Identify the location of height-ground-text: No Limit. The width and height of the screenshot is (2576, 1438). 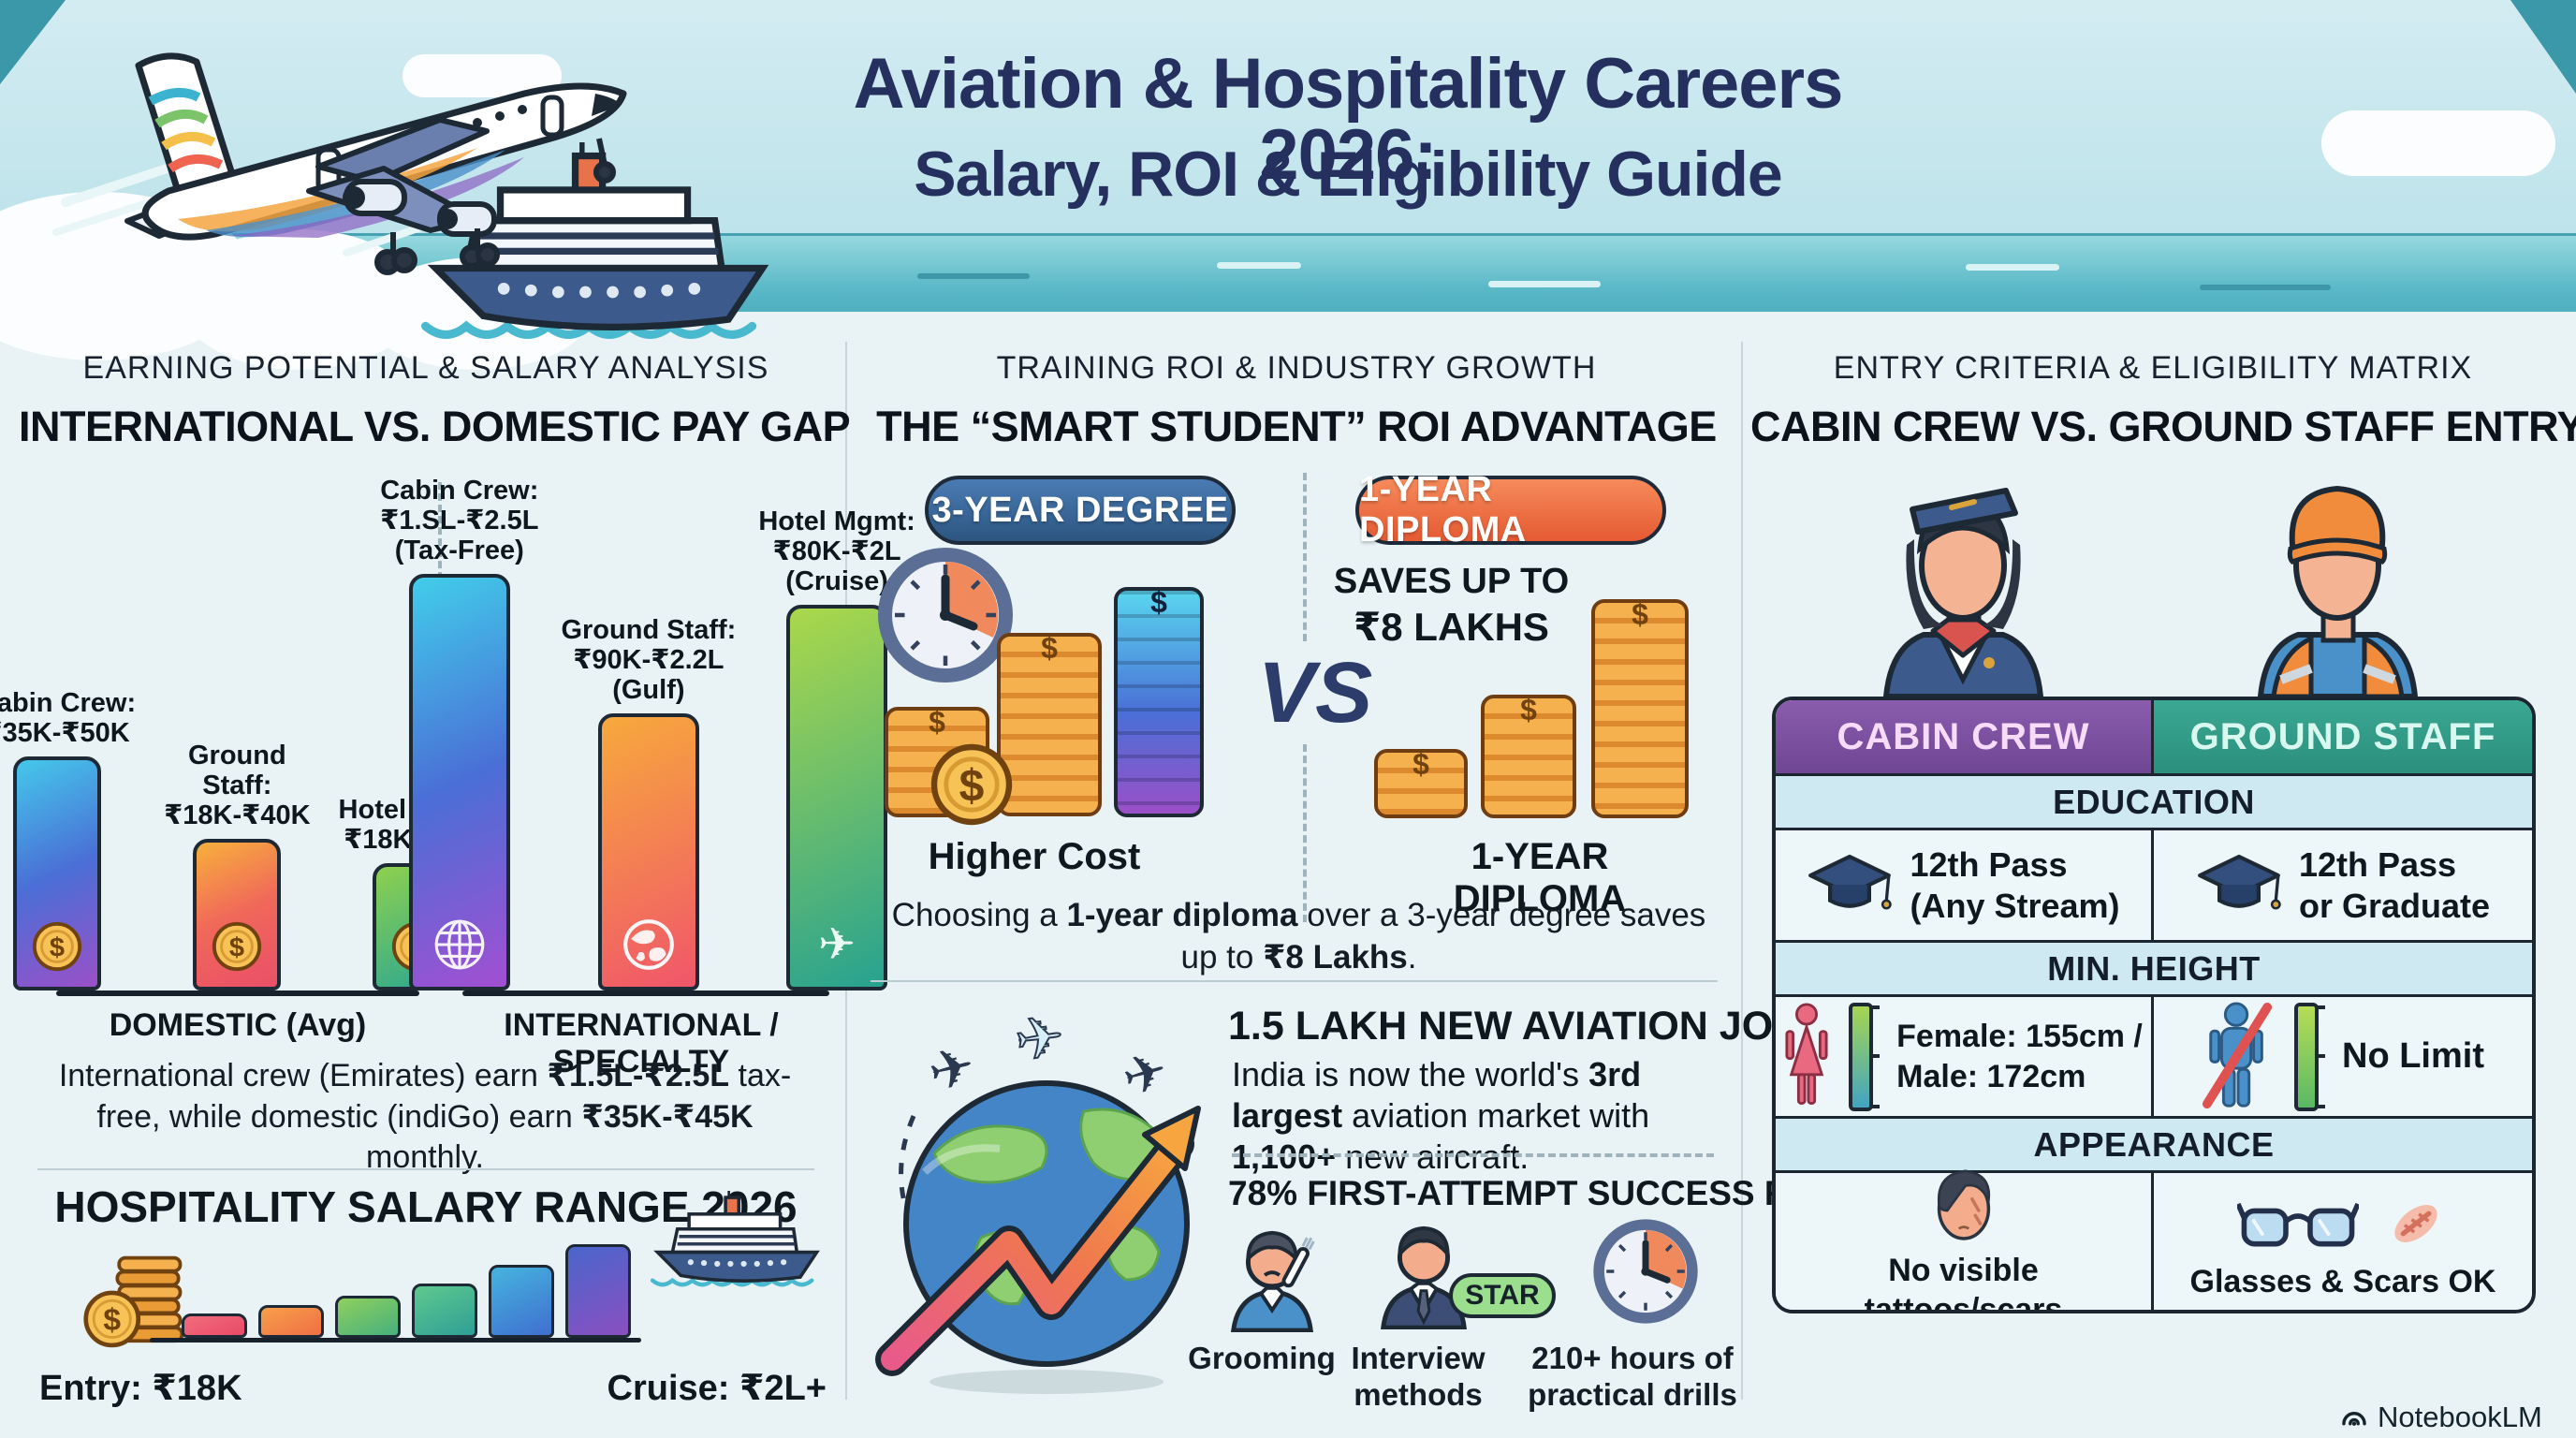
(2413, 1055).